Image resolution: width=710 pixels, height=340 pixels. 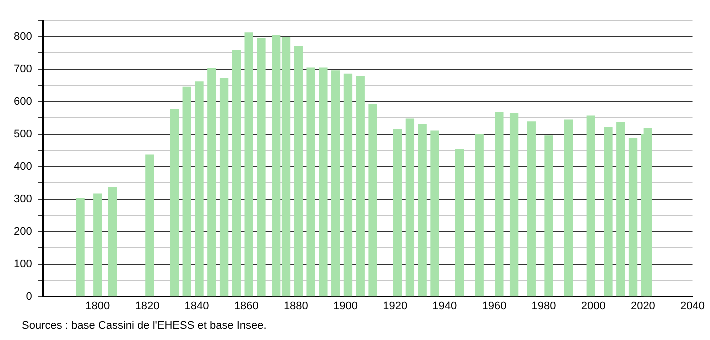 What do you see at coordinates (145, 326) in the screenshot?
I see `source-note: Sources : base Cassini de l'EHESS et base Insee.` at bounding box center [145, 326].